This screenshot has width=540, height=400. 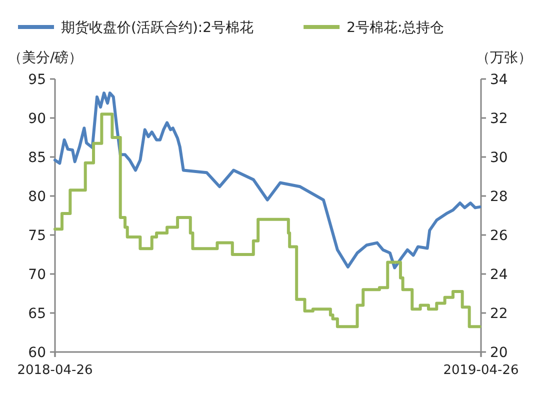 I want to click on y2-tick-label: 24, so click(x=499, y=275).